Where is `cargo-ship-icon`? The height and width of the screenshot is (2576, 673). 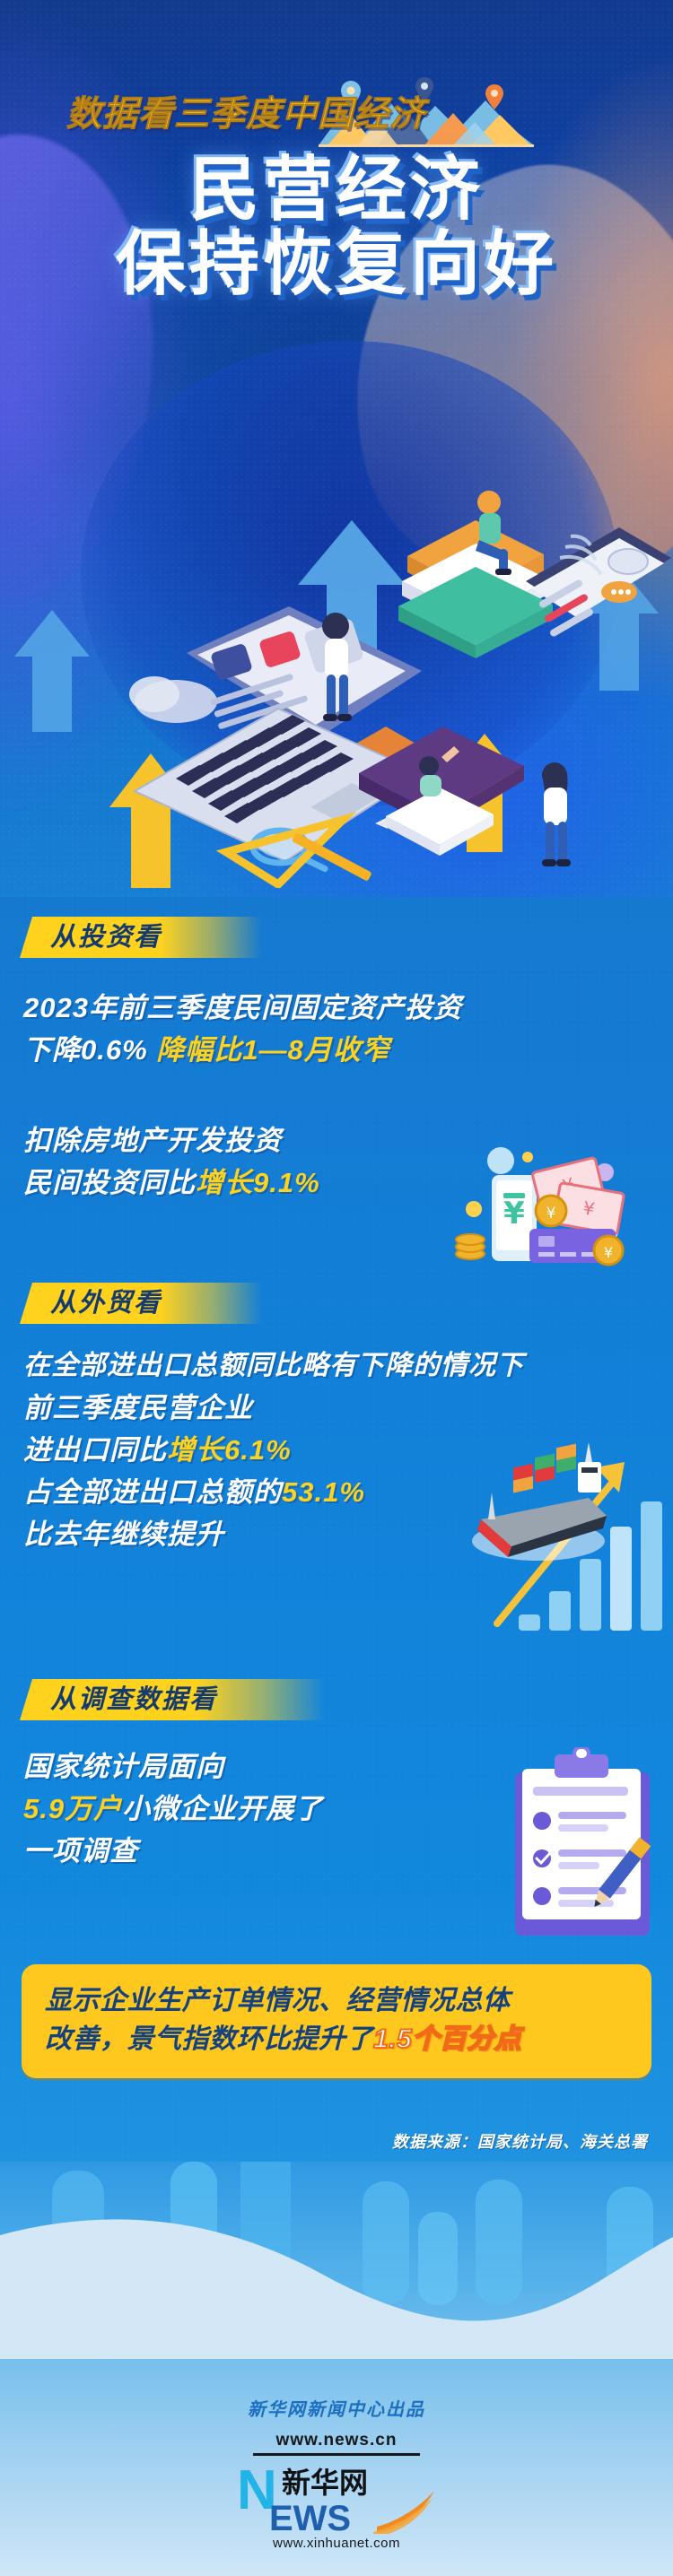 cargo-ship-icon is located at coordinates (539, 1501).